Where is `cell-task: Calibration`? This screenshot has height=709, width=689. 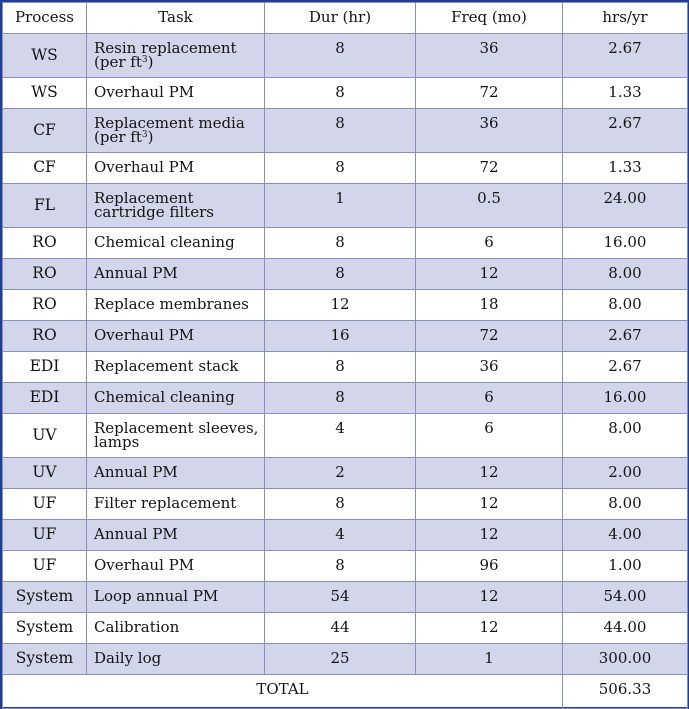 cell-task: Calibration is located at coordinates (175, 628).